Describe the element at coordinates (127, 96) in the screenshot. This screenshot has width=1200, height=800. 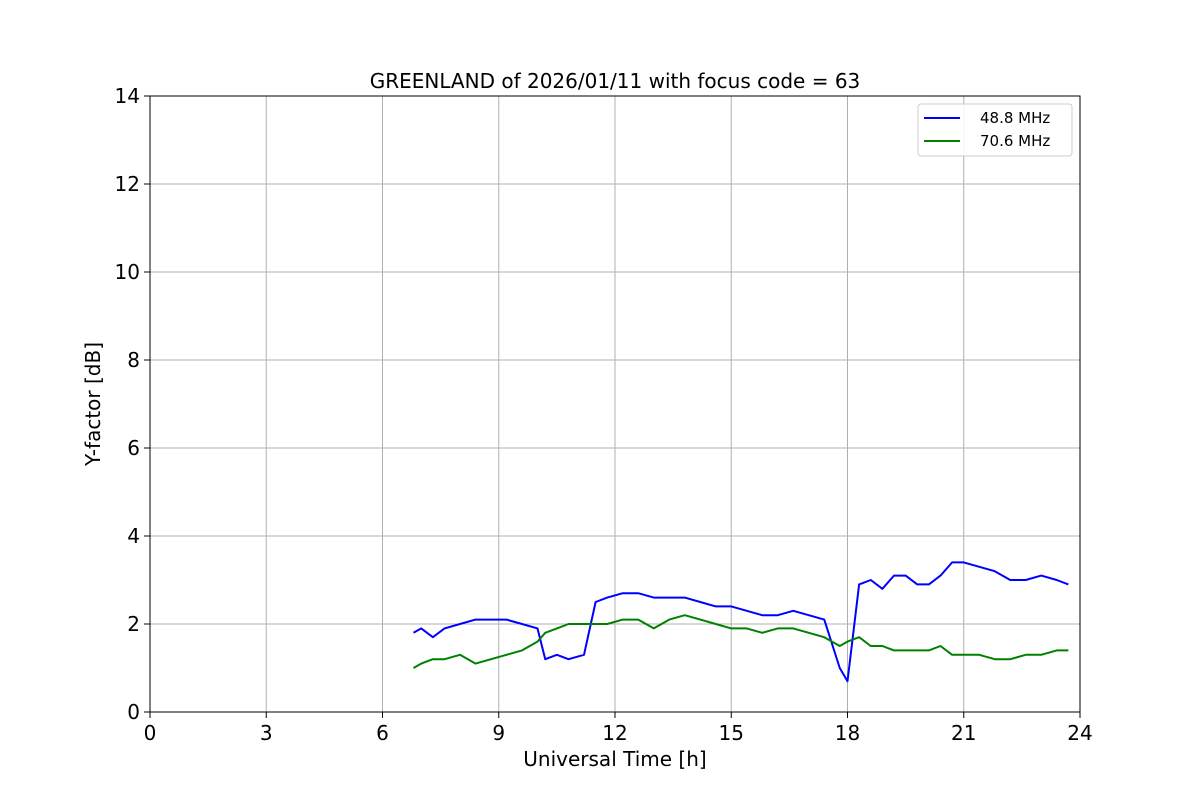
I see `y-tick-label: 14` at that location.